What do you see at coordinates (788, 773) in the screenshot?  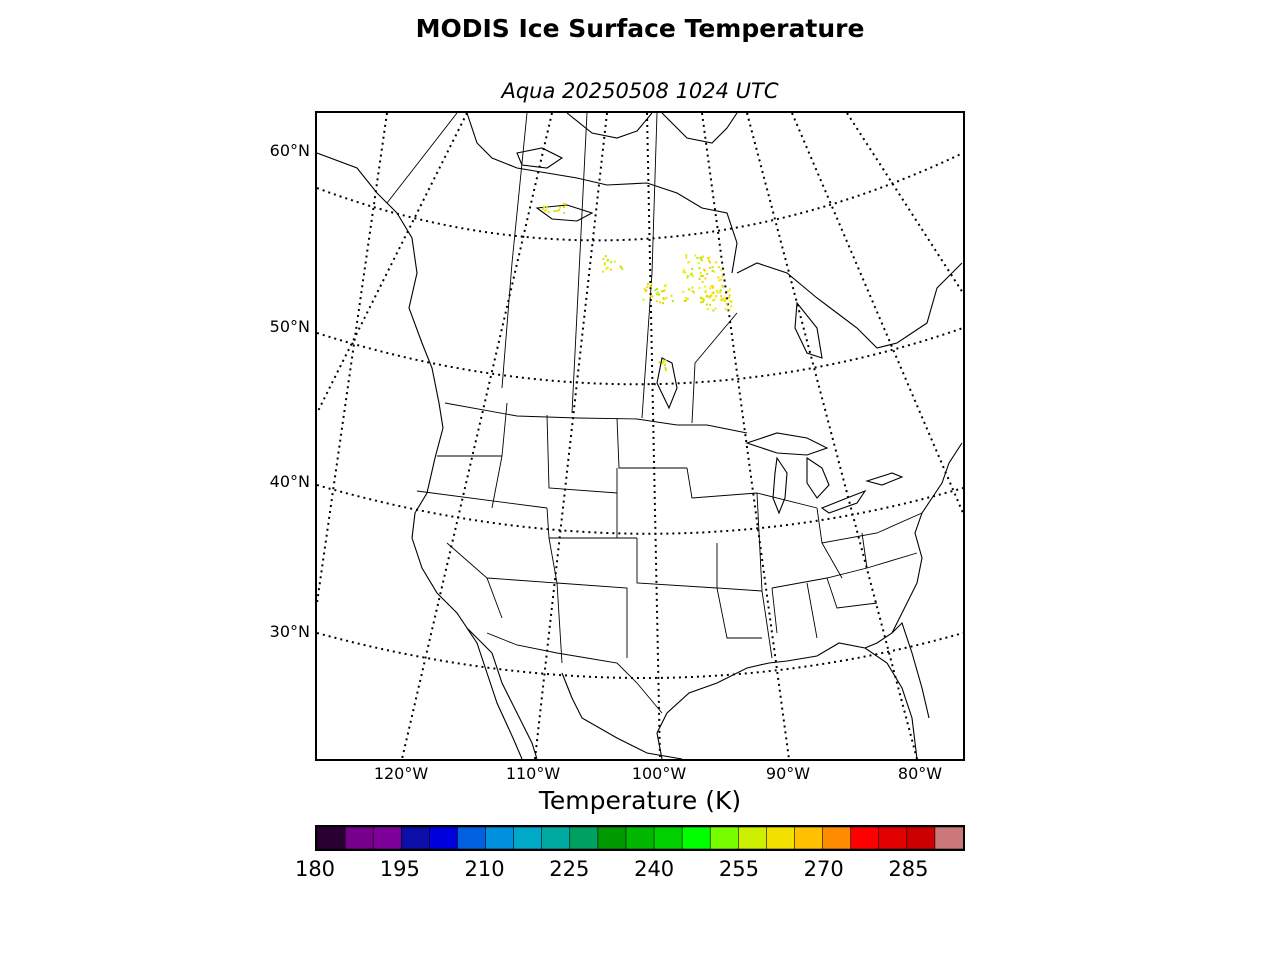 I see `lon-label-90w: 90°W` at bounding box center [788, 773].